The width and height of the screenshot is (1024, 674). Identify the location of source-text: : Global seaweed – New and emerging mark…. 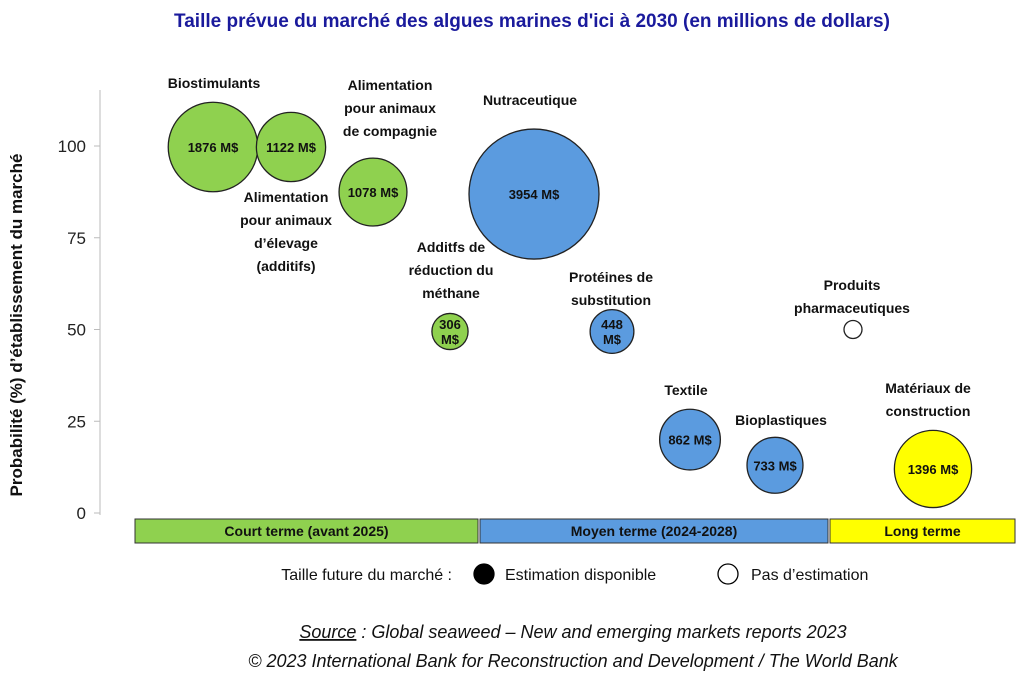
(601, 632).